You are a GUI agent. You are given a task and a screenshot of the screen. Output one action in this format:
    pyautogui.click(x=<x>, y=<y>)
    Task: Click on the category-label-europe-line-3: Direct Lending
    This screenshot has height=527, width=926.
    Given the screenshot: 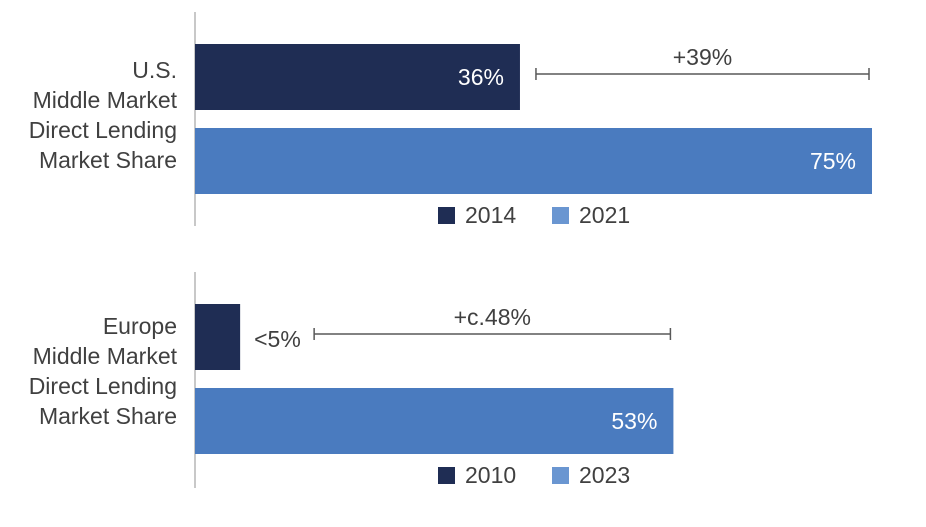 What is the action you would take?
    pyautogui.click(x=103, y=386)
    